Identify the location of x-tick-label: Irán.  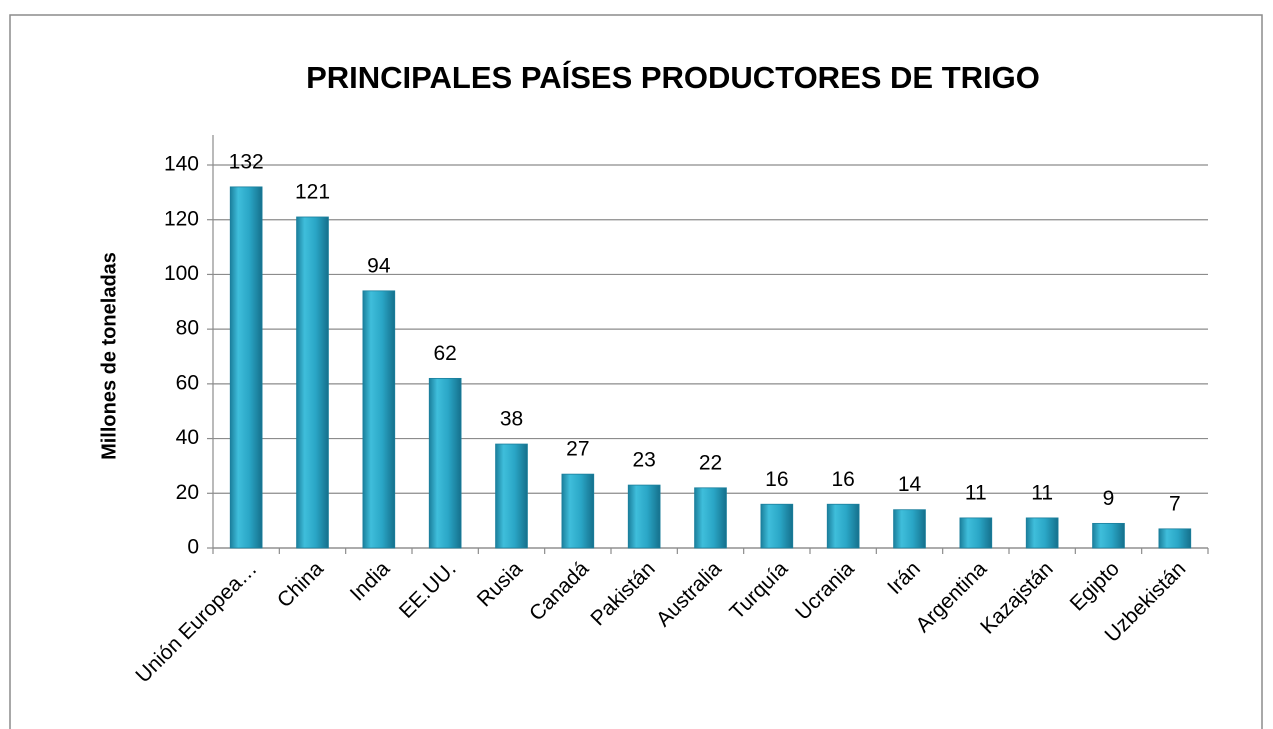
(904, 578).